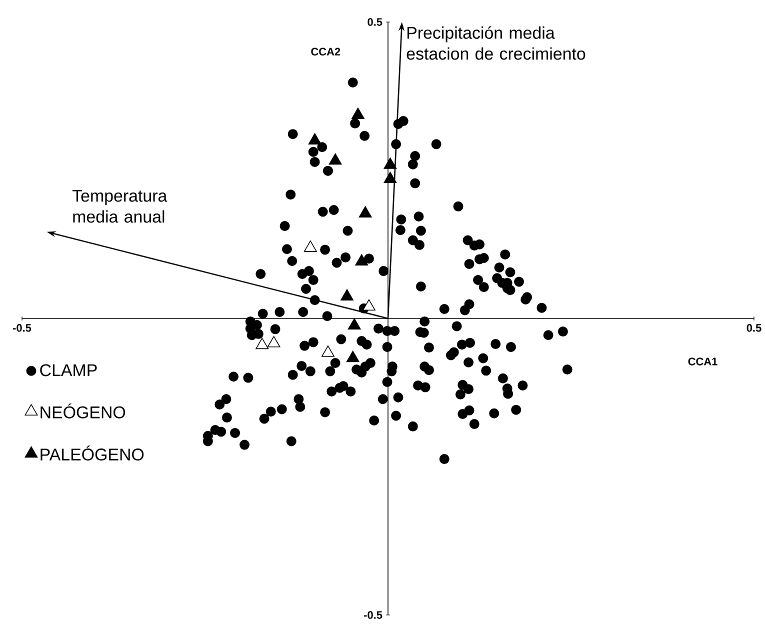 The width and height of the screenshot is (765, 624). Describe the element at coordinates (496, 43) in the screenshot. I see `annotation: Precipitación media estacion de crecimiento` at that location.